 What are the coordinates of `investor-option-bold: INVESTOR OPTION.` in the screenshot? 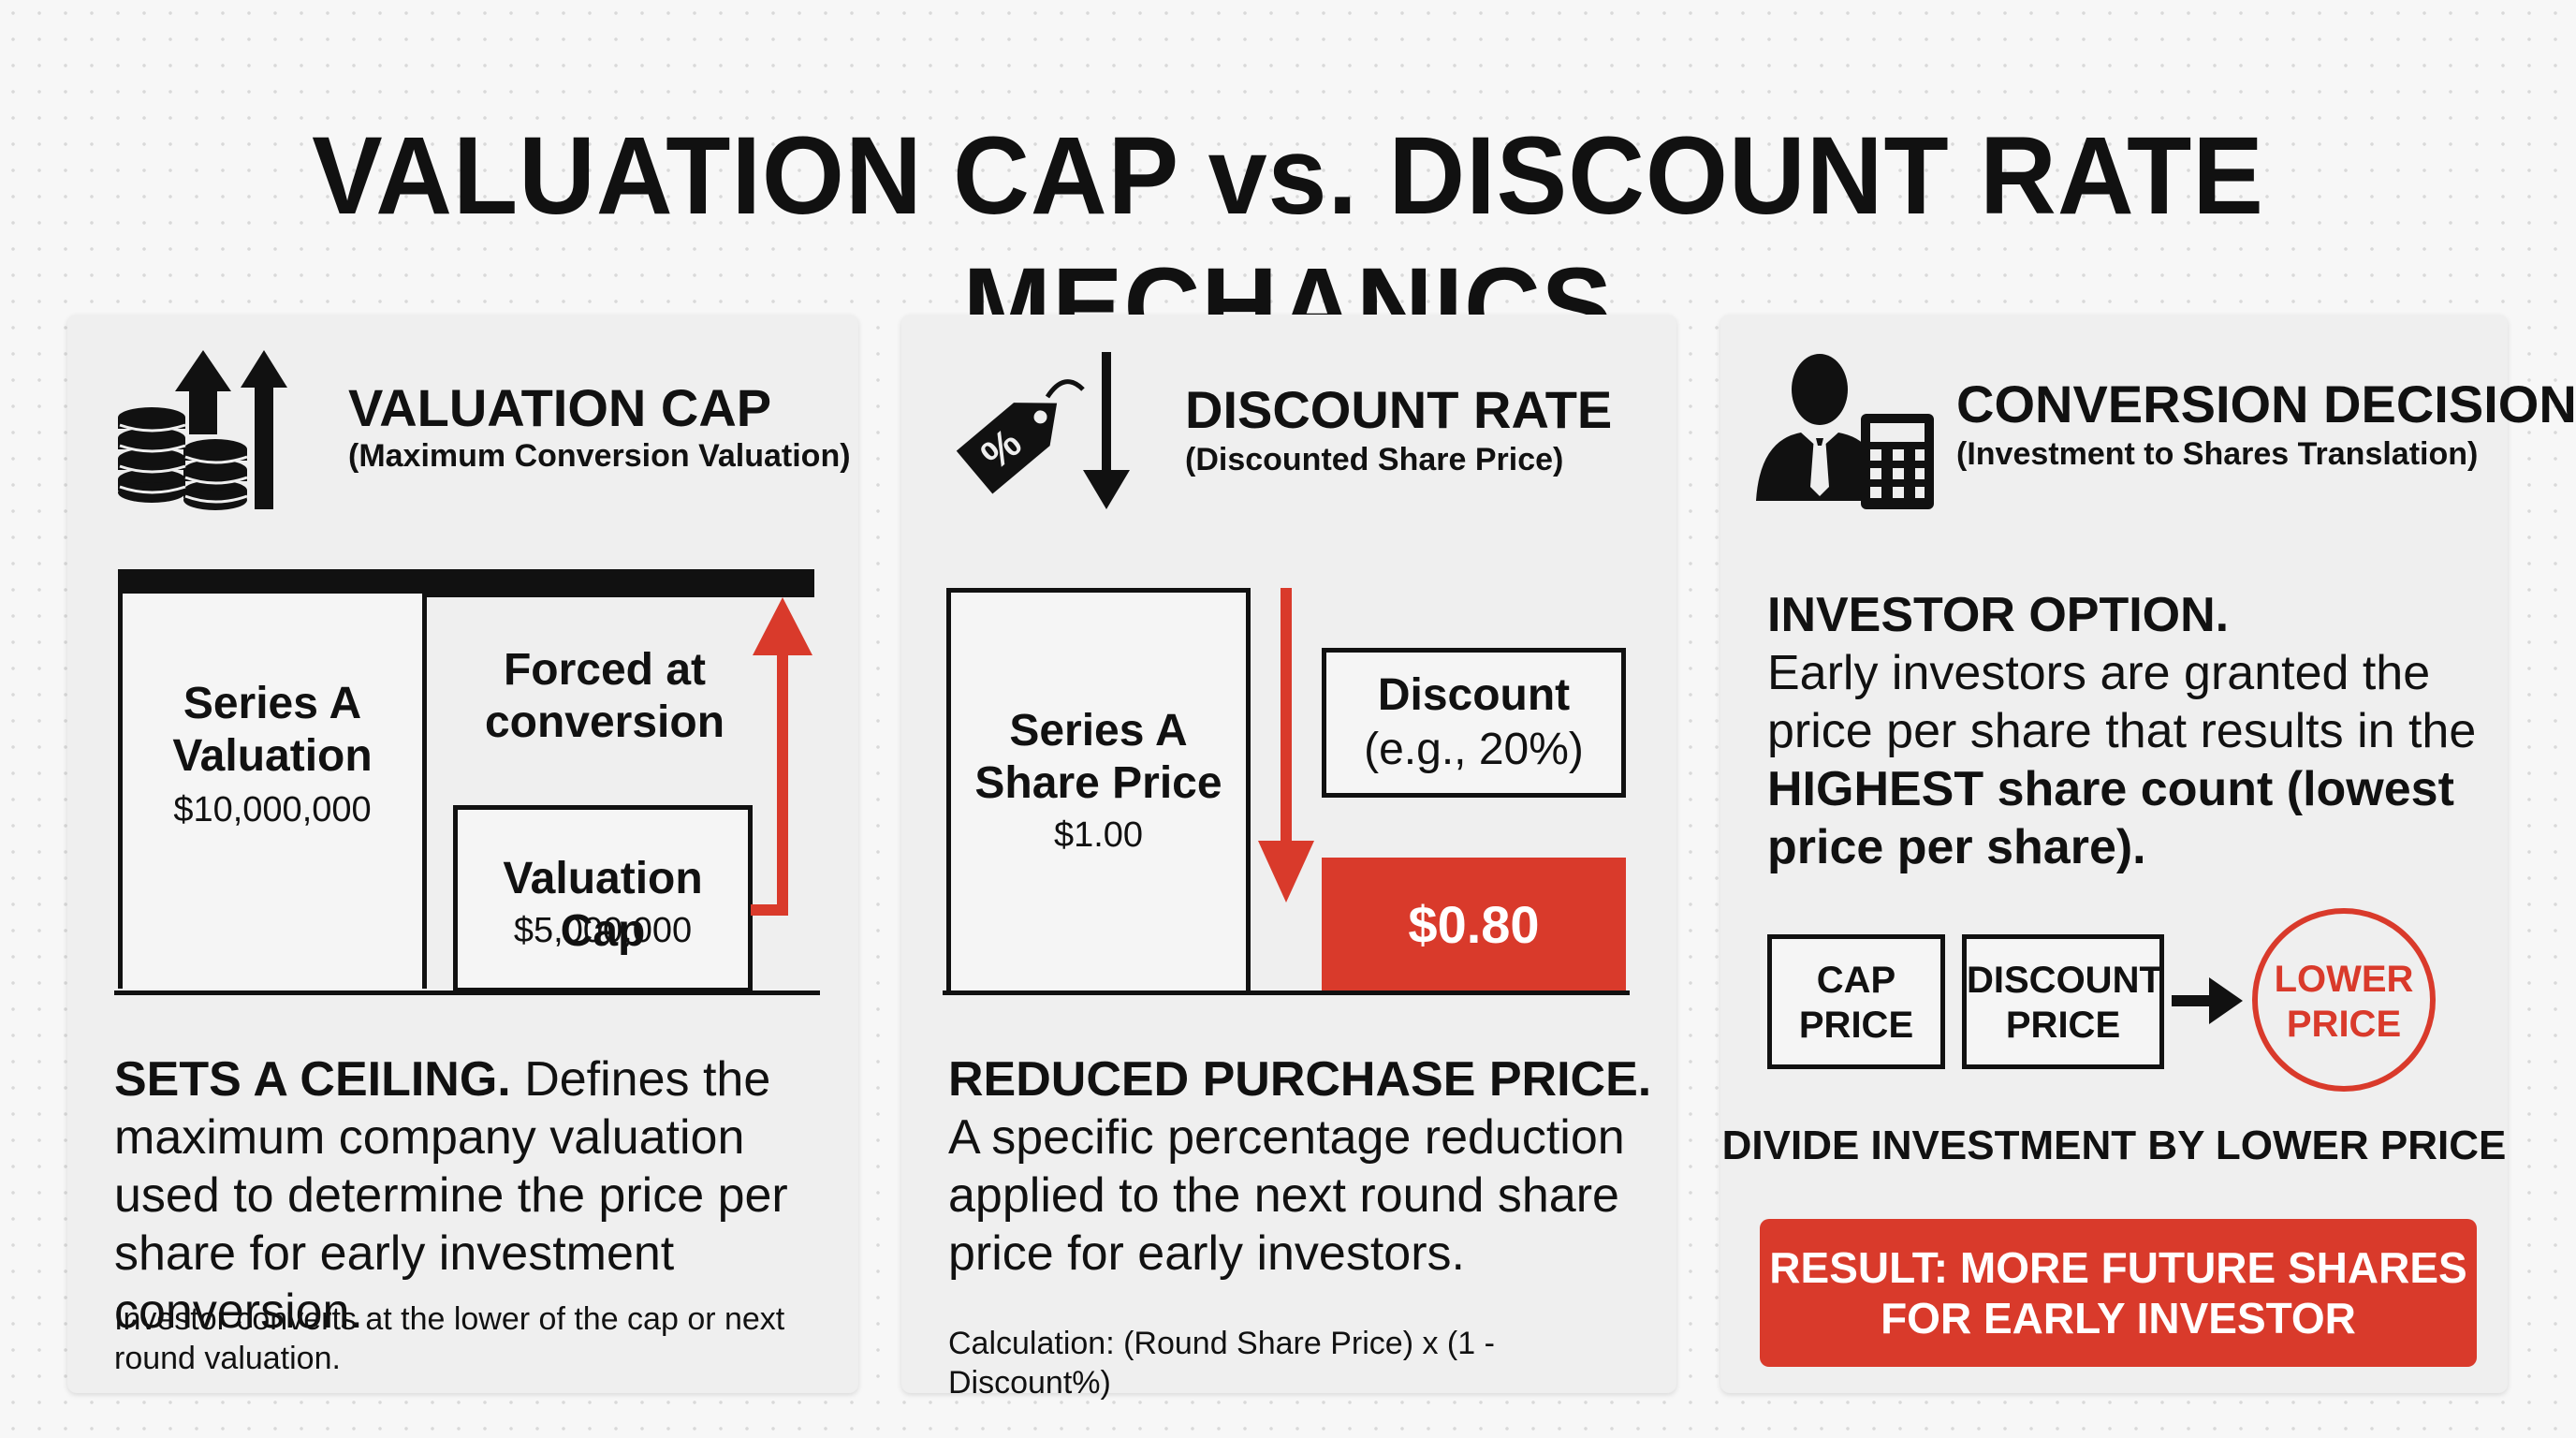 It's located at (1998, 615).